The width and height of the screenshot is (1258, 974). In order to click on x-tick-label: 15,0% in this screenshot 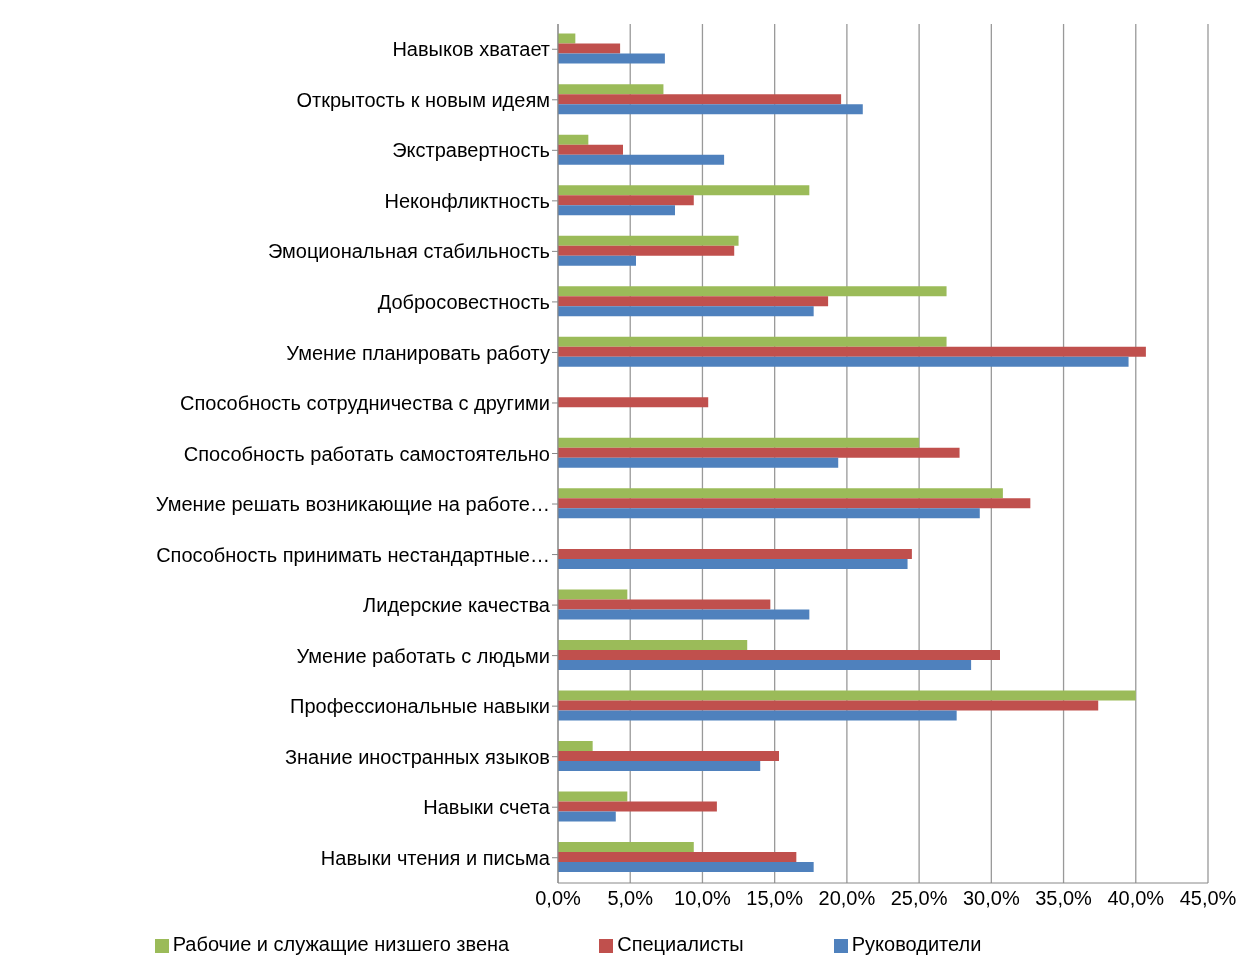, I will do `click(775, 898)`.